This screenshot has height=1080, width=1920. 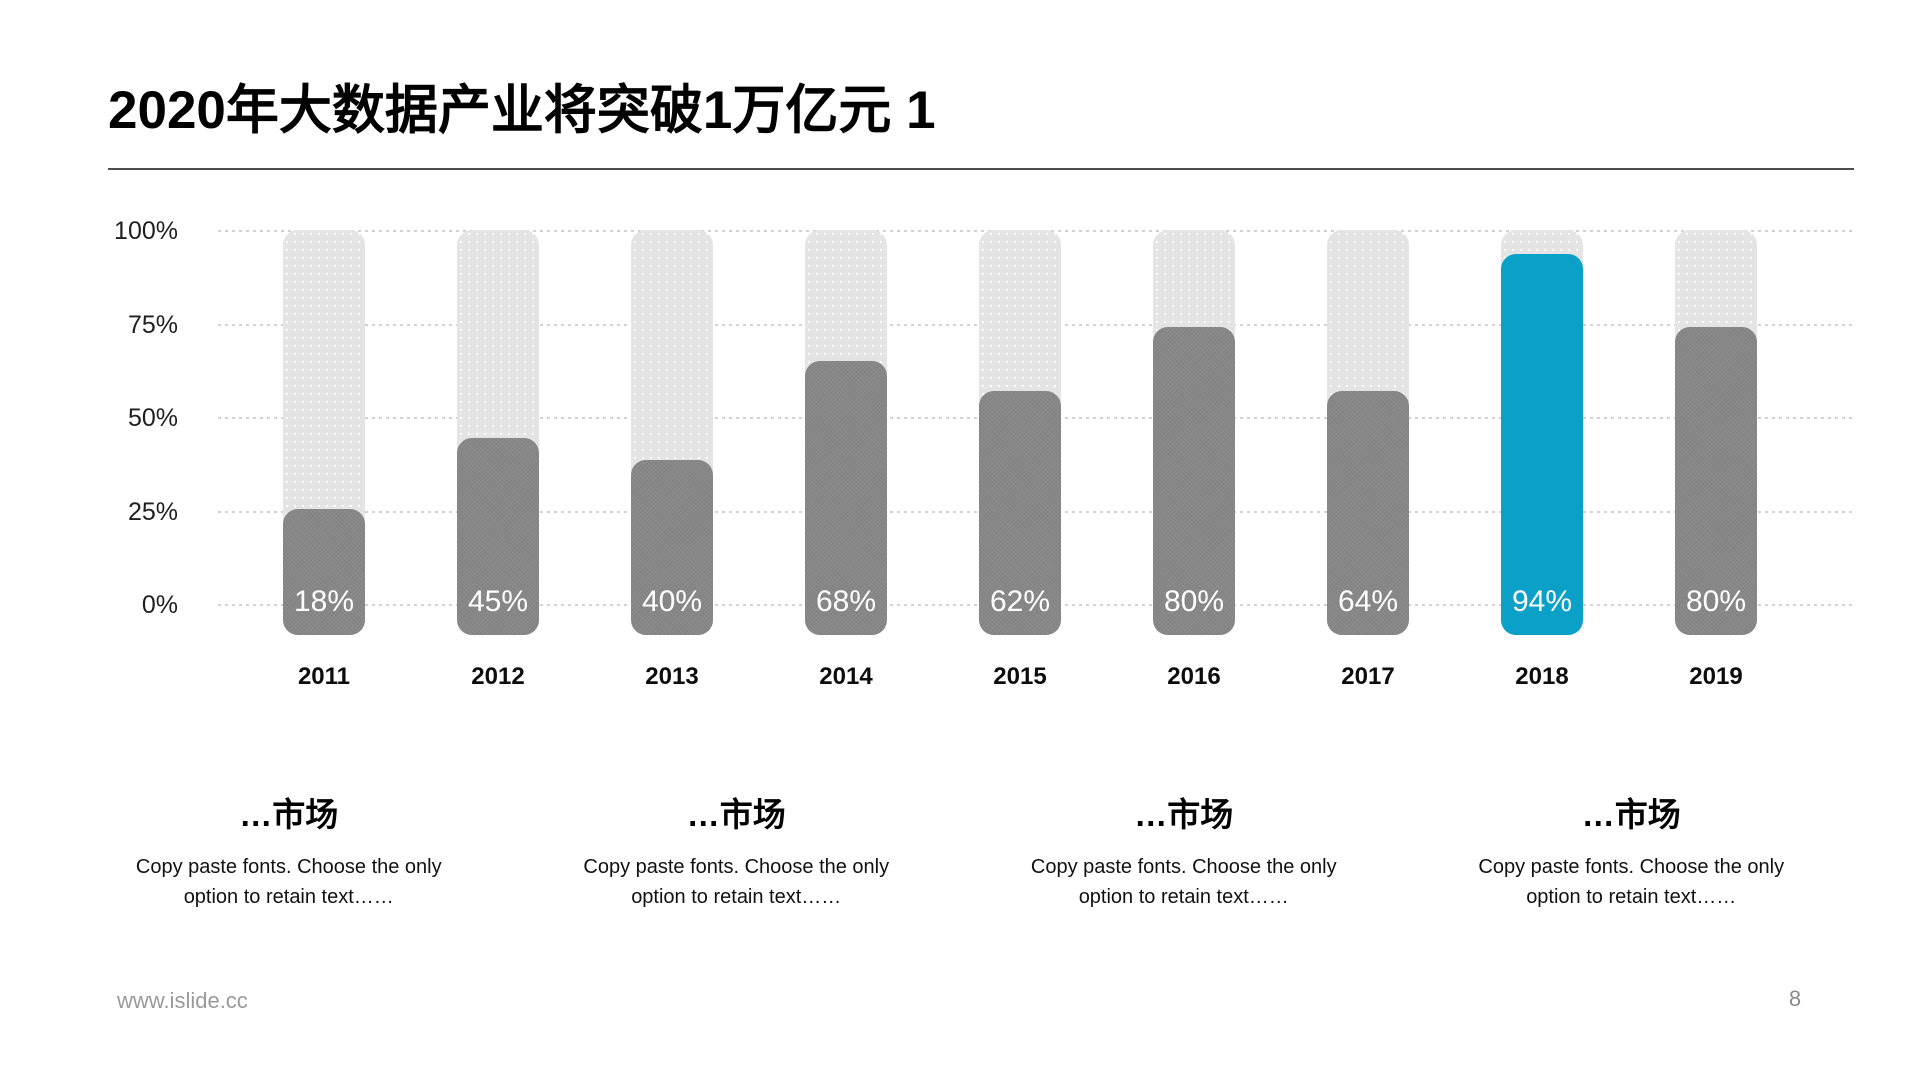 What do you see at coordinates (324, 459) in the screenshot?
I see `bar-2011: 18% 2011` at bounding box center [324, 459].